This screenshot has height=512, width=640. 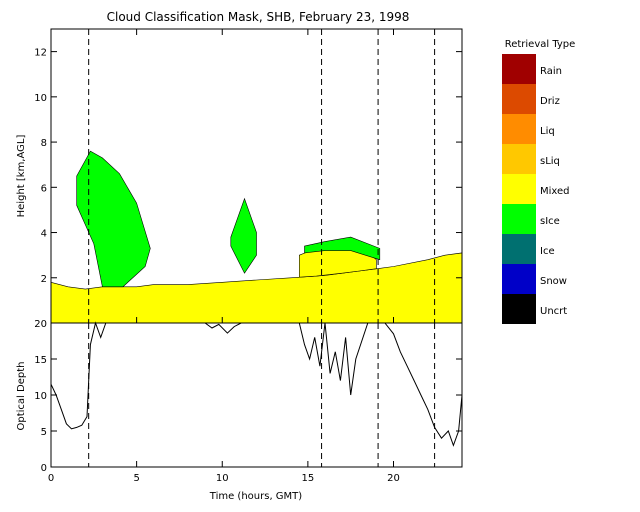 I want to click on bottom-xtick-label-2: 10, so click(x=222, y=478).